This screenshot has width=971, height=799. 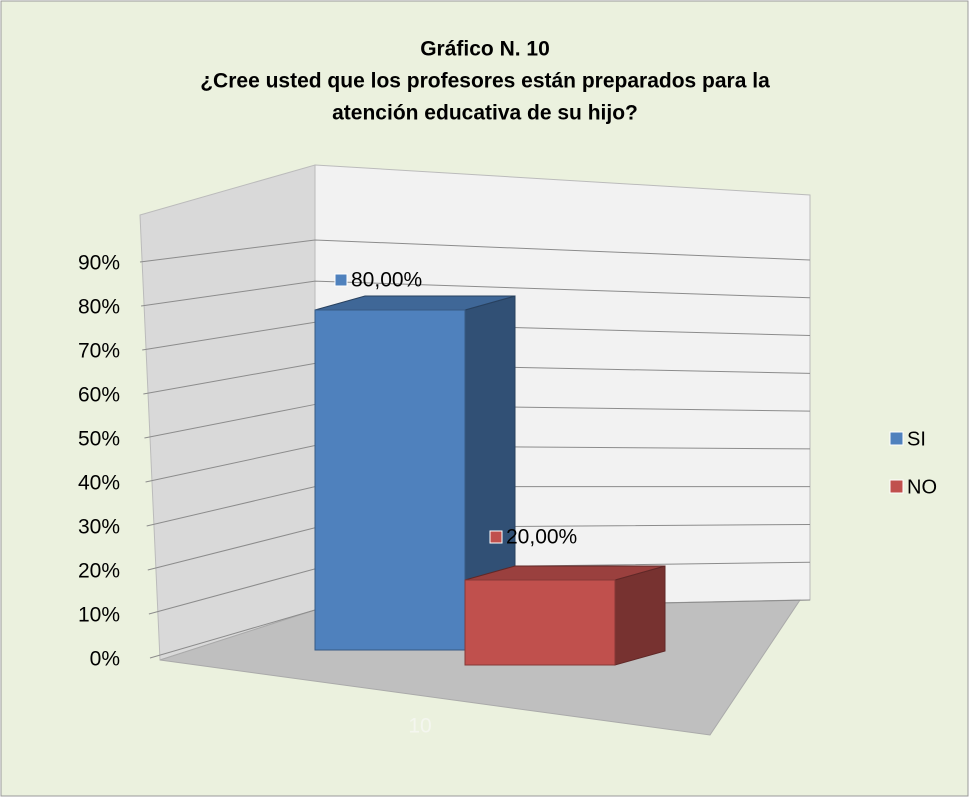 I want to click on y-tick-label: 90%, so click(x=99, y=263).